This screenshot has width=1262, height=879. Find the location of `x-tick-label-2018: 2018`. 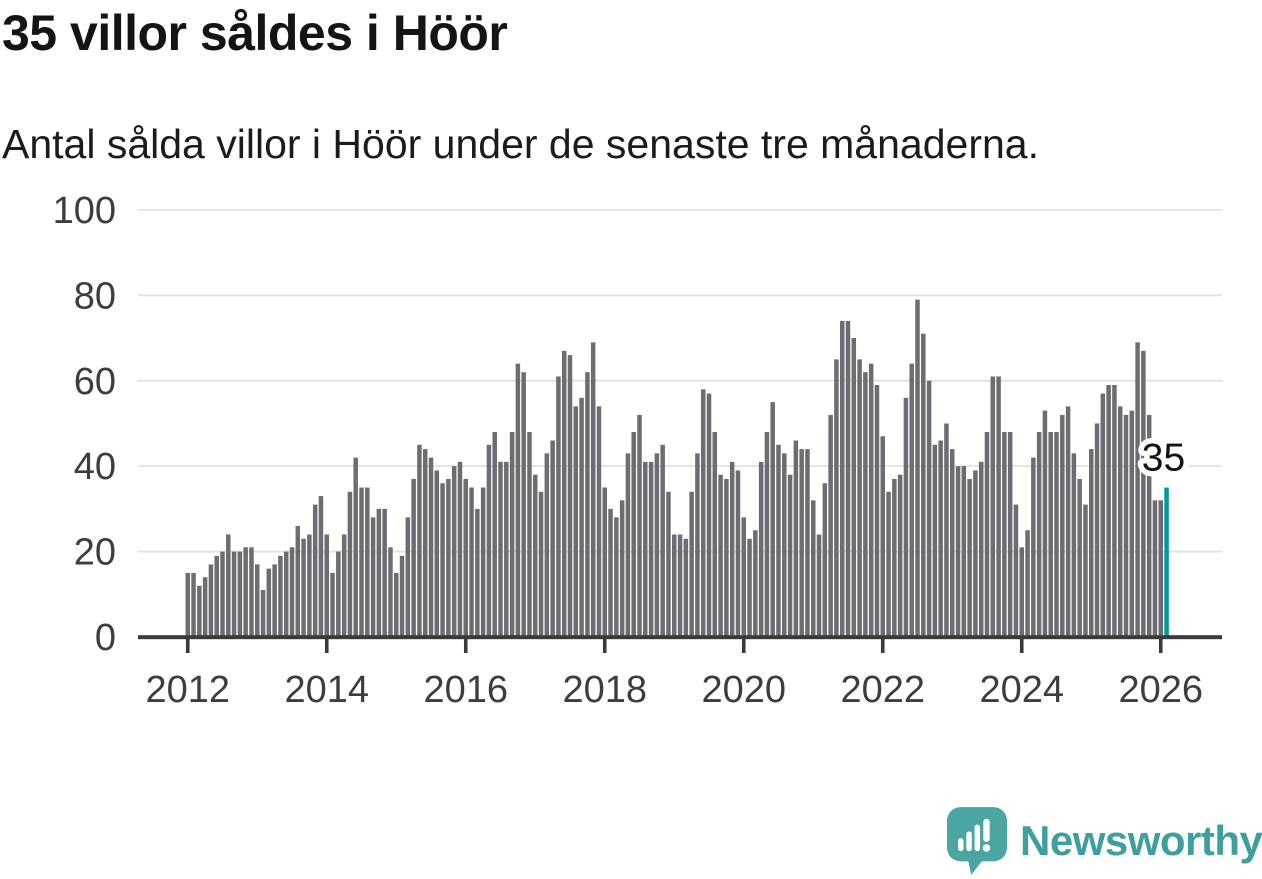

x-tick-label-2018: 2018 is located at coordinates (604, 690).